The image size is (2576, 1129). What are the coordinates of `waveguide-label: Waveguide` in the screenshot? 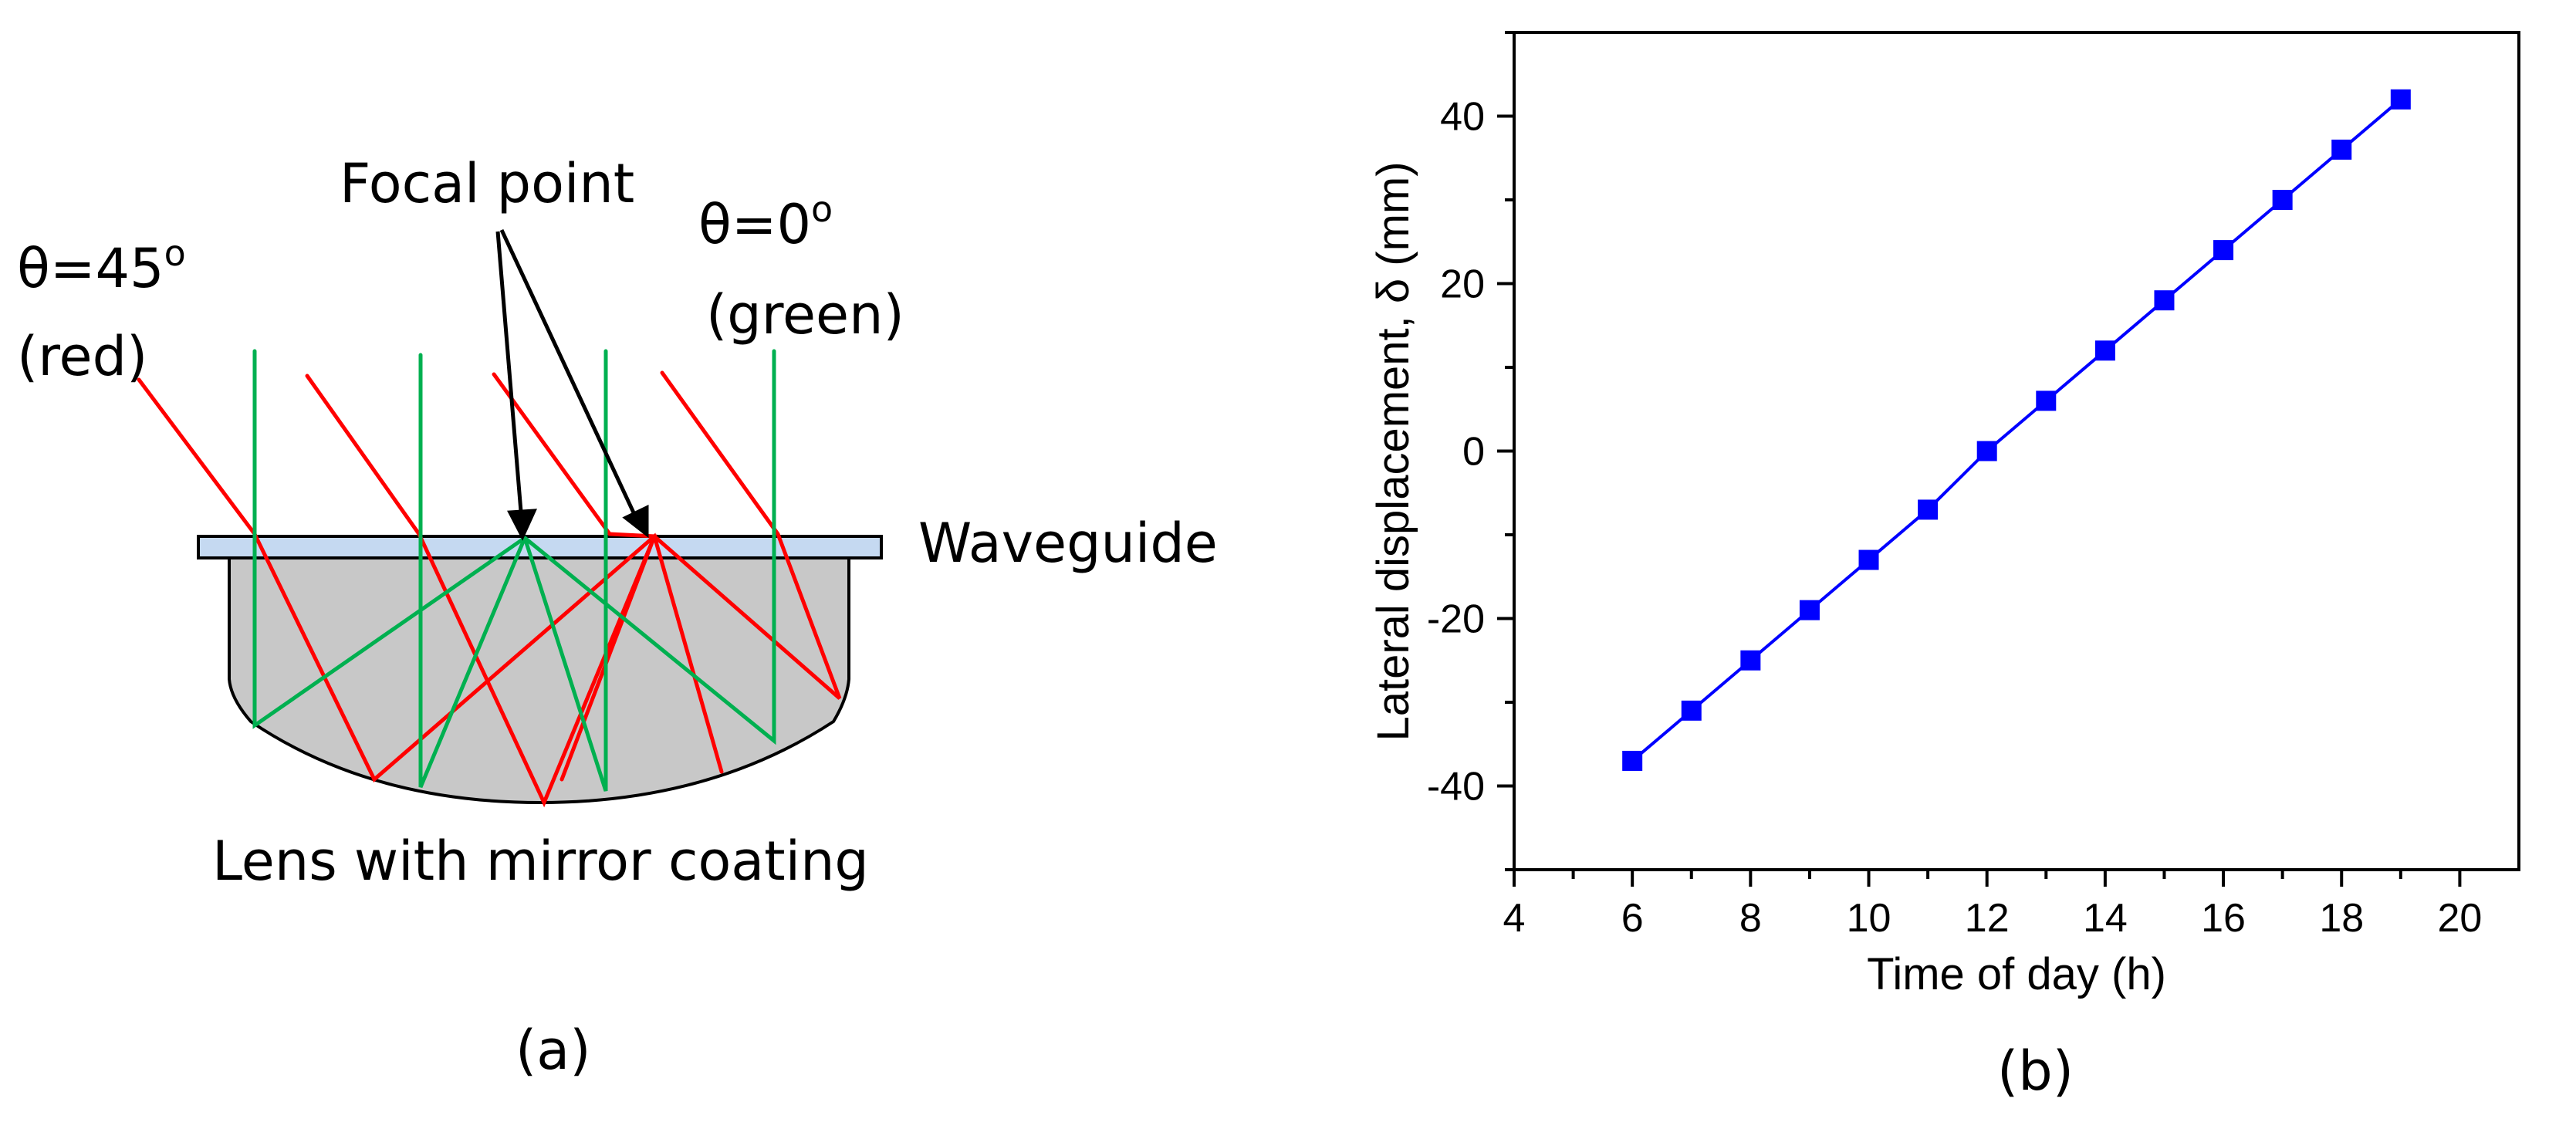 It's located at (1068, 543).